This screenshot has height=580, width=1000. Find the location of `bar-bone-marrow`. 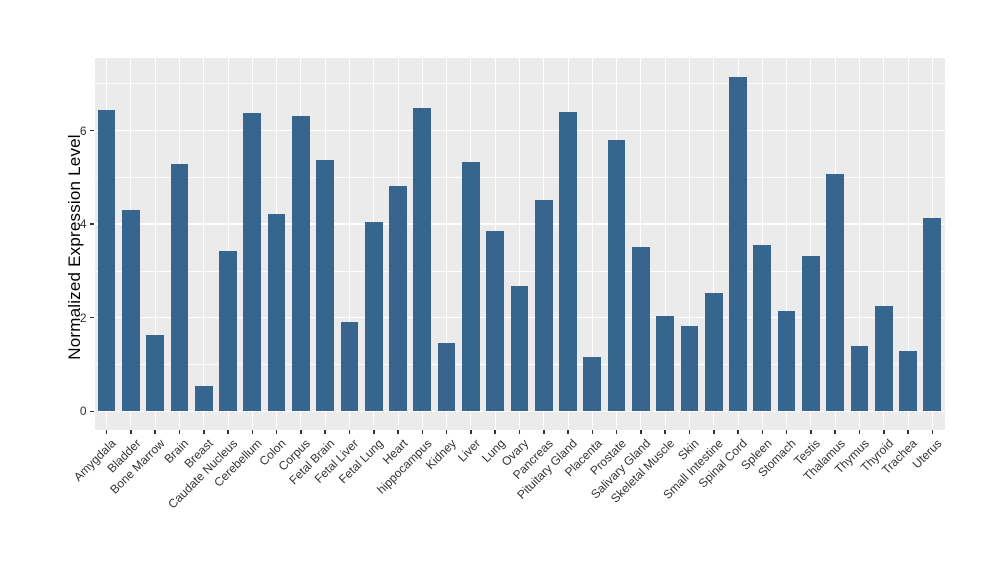

bar-bone-marrow is located at coordinates (155, 373).